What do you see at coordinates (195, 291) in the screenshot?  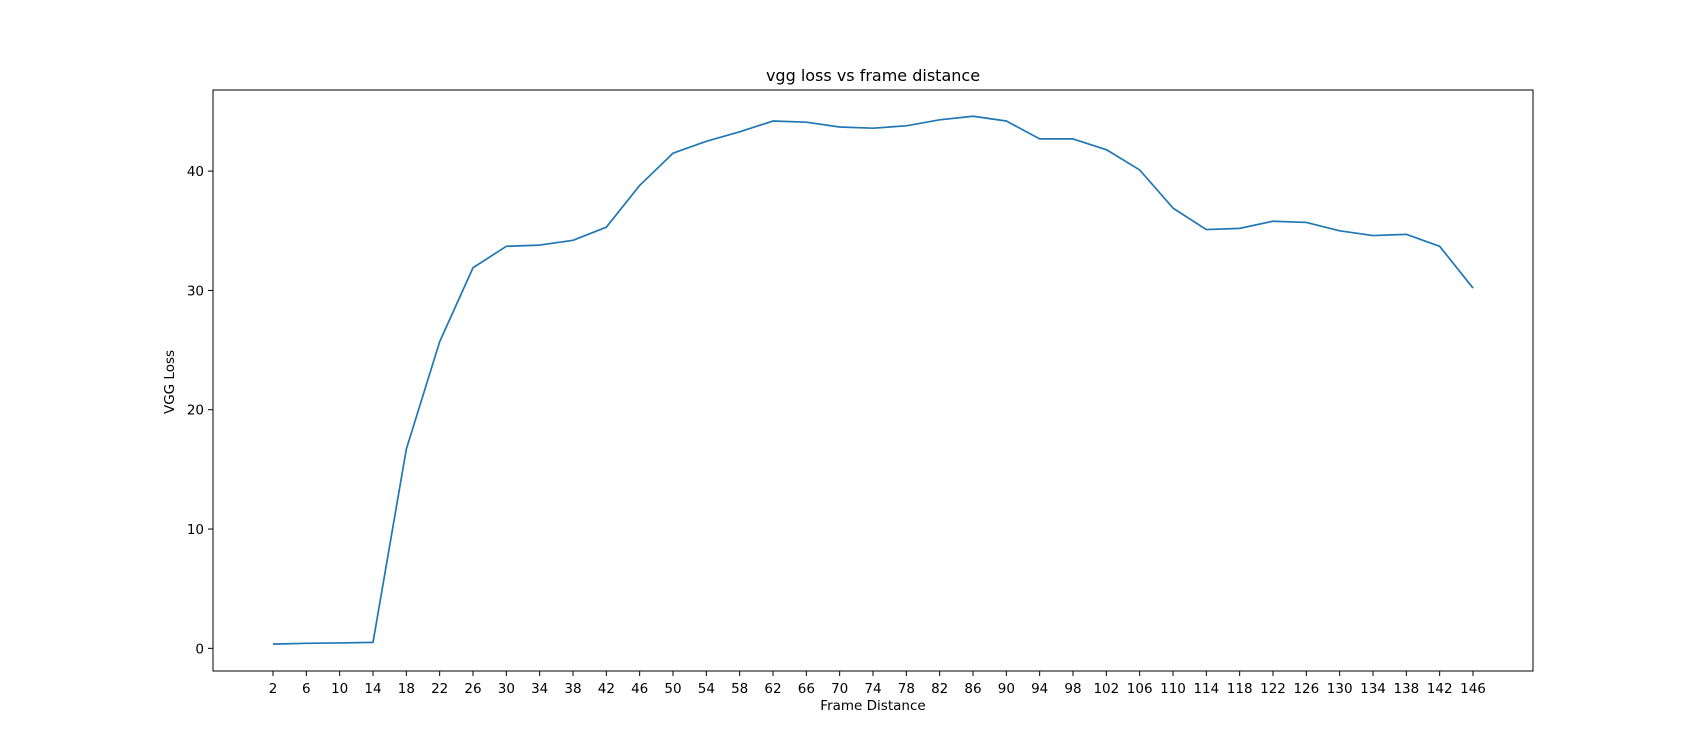 I see `y-tick-label: 30` at bounding box center [195, 291].